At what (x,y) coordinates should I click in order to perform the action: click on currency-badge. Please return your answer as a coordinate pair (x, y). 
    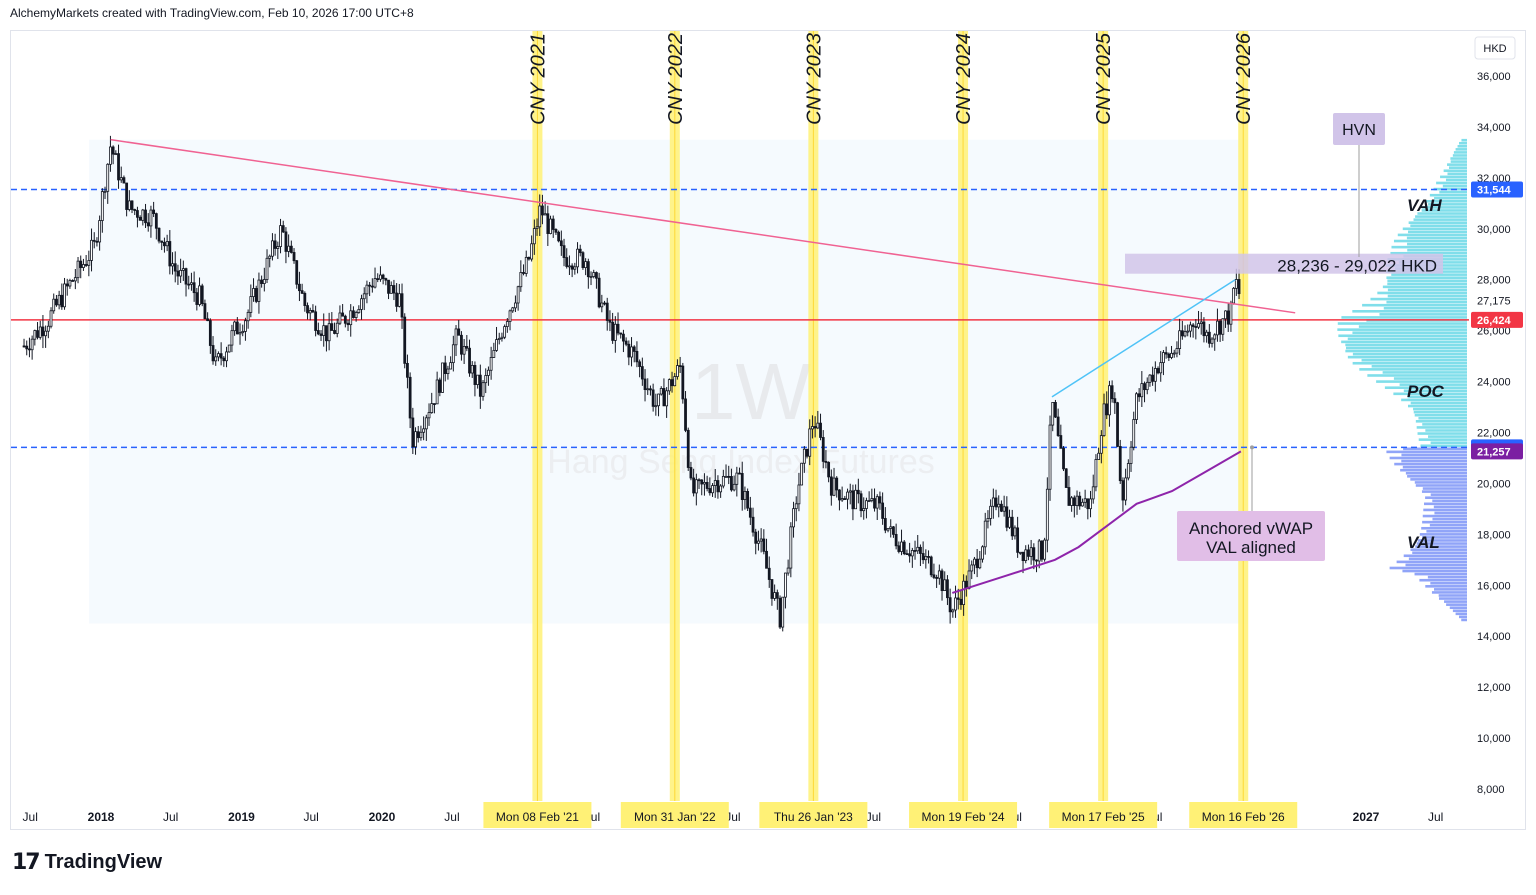
    Looking at the image, I should click on (1495, 48).